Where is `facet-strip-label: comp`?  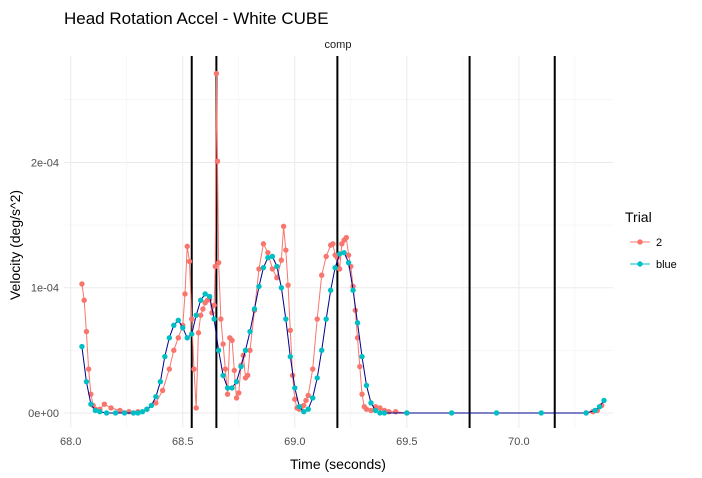
facet-strip-label: comp is located at coordinates (338, 45).